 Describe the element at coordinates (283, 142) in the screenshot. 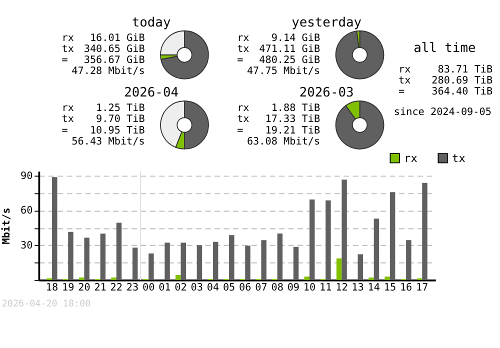

I see `text: 63.08 Mbit/s` at that location.